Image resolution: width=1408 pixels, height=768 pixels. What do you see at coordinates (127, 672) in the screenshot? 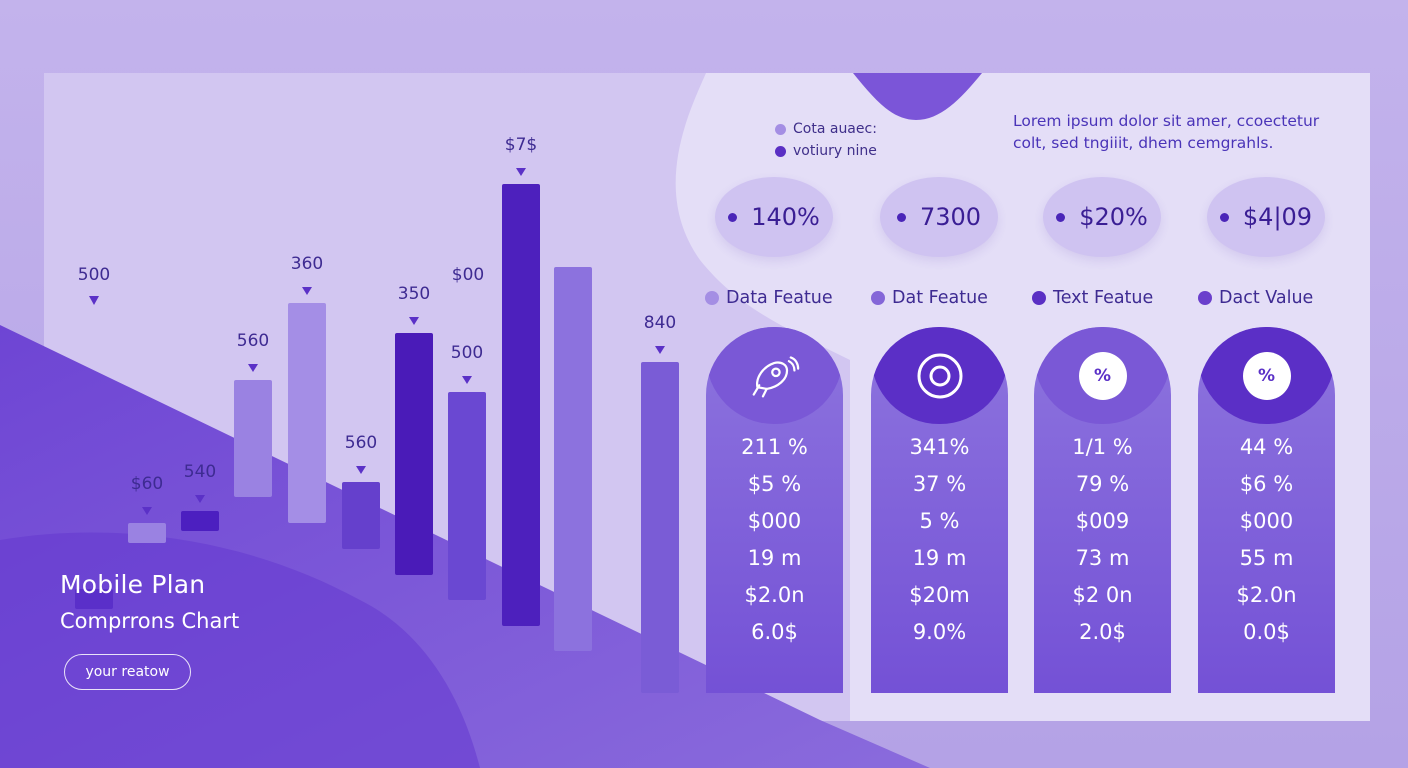
I see `cta-button: your reatow` at bounding box center [127, 672].